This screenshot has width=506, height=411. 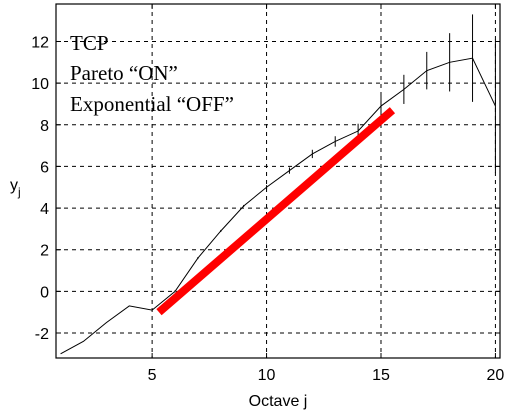 What do you see at coordinates (44, 292) in the screenshot?
I see `y-tick-label-1: 0` at bounding box center [44, 292].